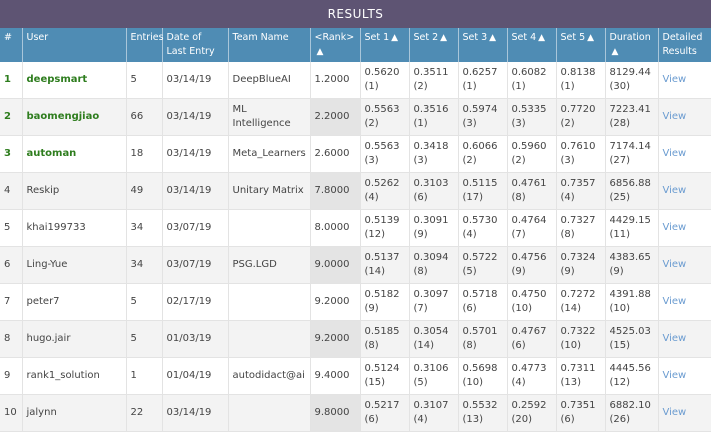 The image size is (711, 432). Describe the element at coordinates (630, 220) in the screenshot. I see `duration-value: 4429.15` at that location.